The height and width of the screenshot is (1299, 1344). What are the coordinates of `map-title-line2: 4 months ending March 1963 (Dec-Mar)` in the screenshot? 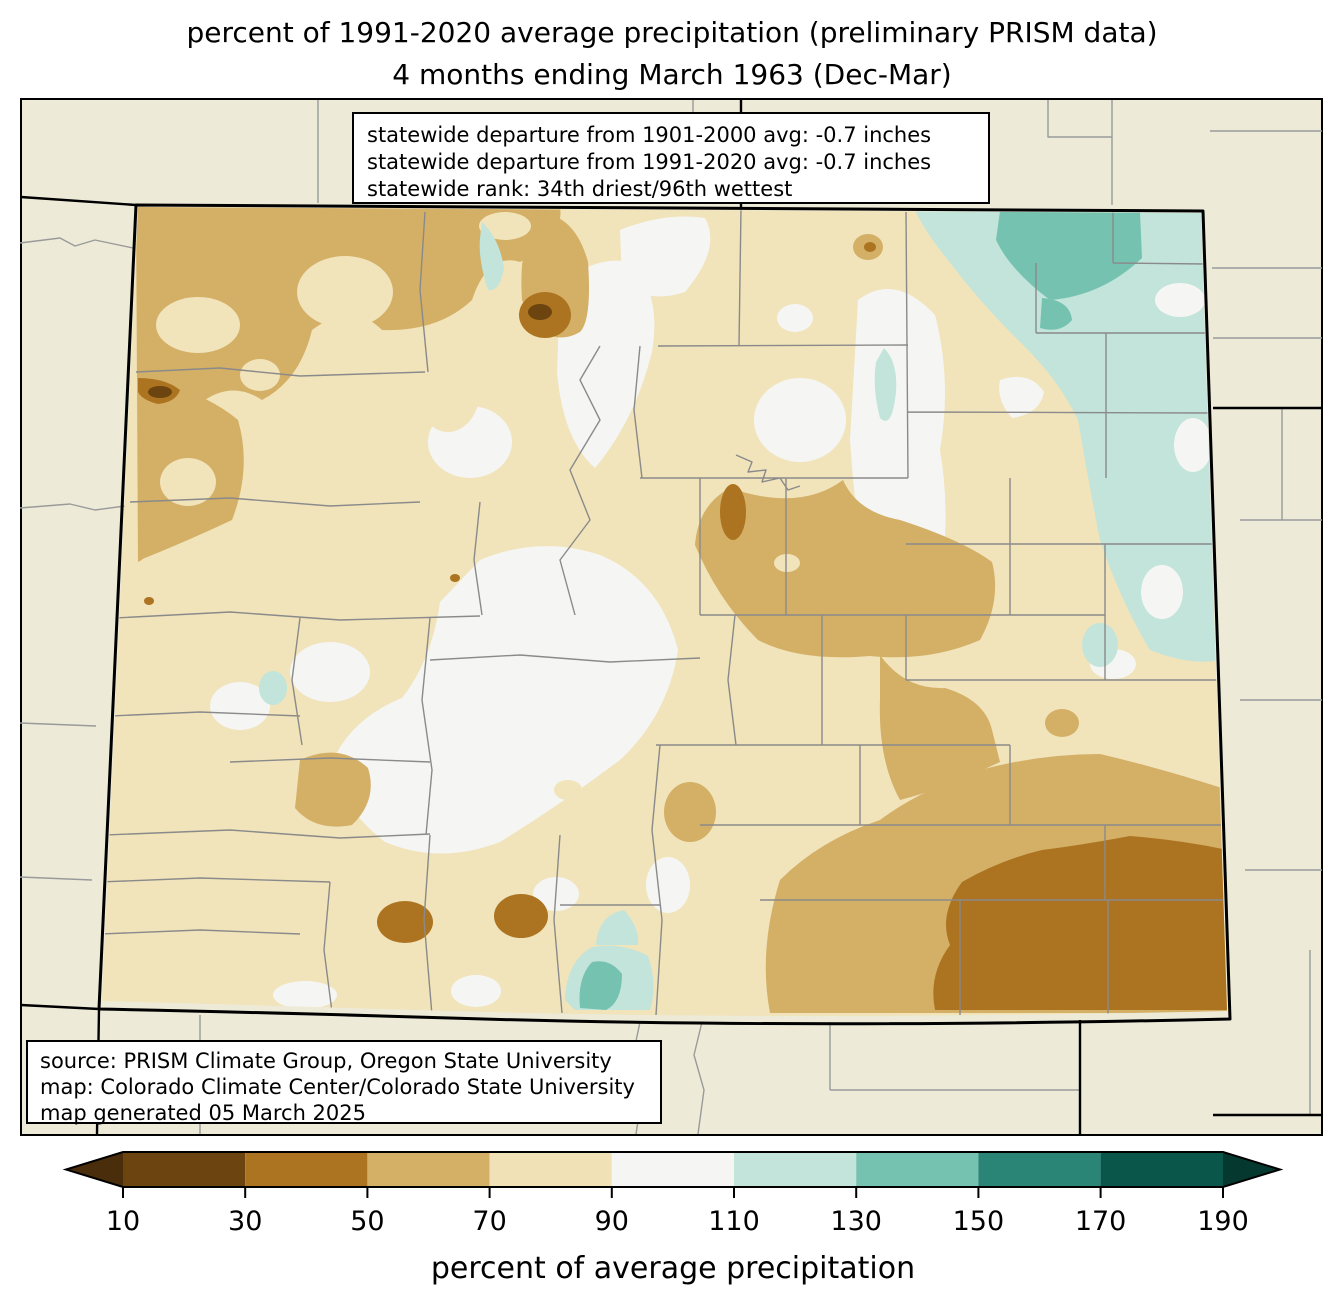 It's located at (671, 74).